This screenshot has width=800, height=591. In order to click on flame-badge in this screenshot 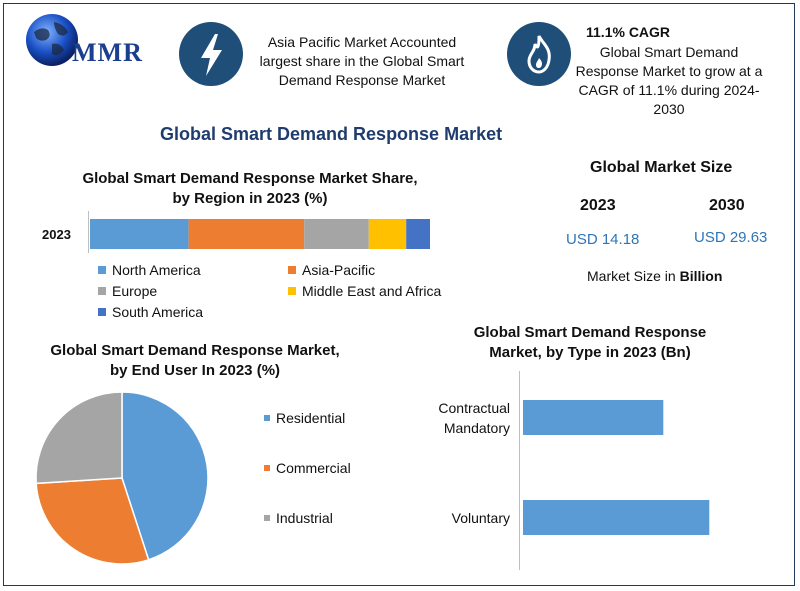, I will do `click(539, 54)`.